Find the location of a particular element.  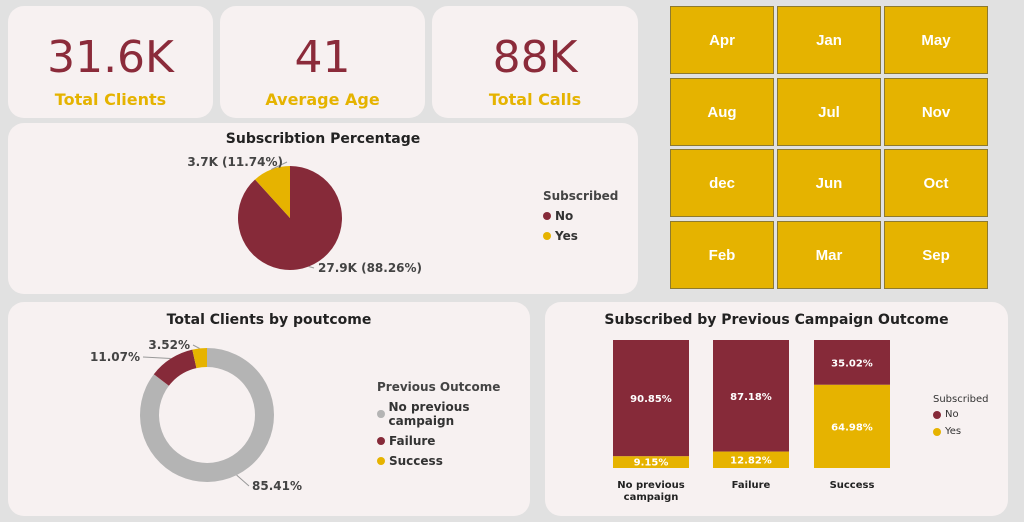

chart-title: Subscribed by Previous Campaign Outcome is located at coordinates (776, 320).